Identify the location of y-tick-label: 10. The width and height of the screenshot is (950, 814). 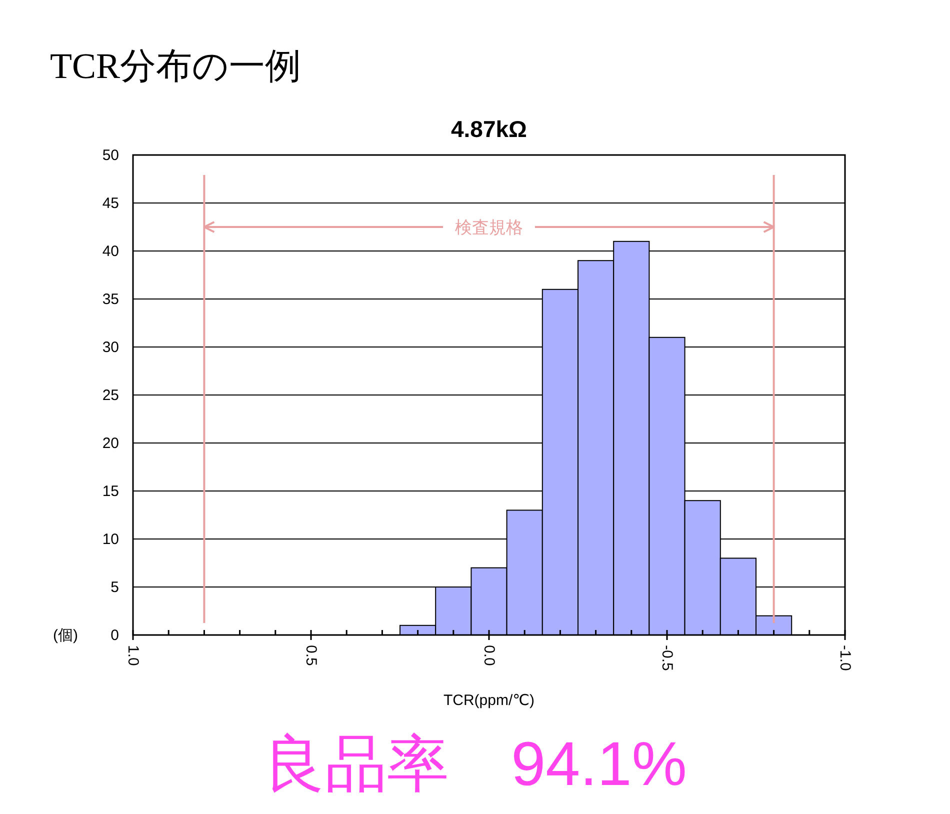
(110, 539).